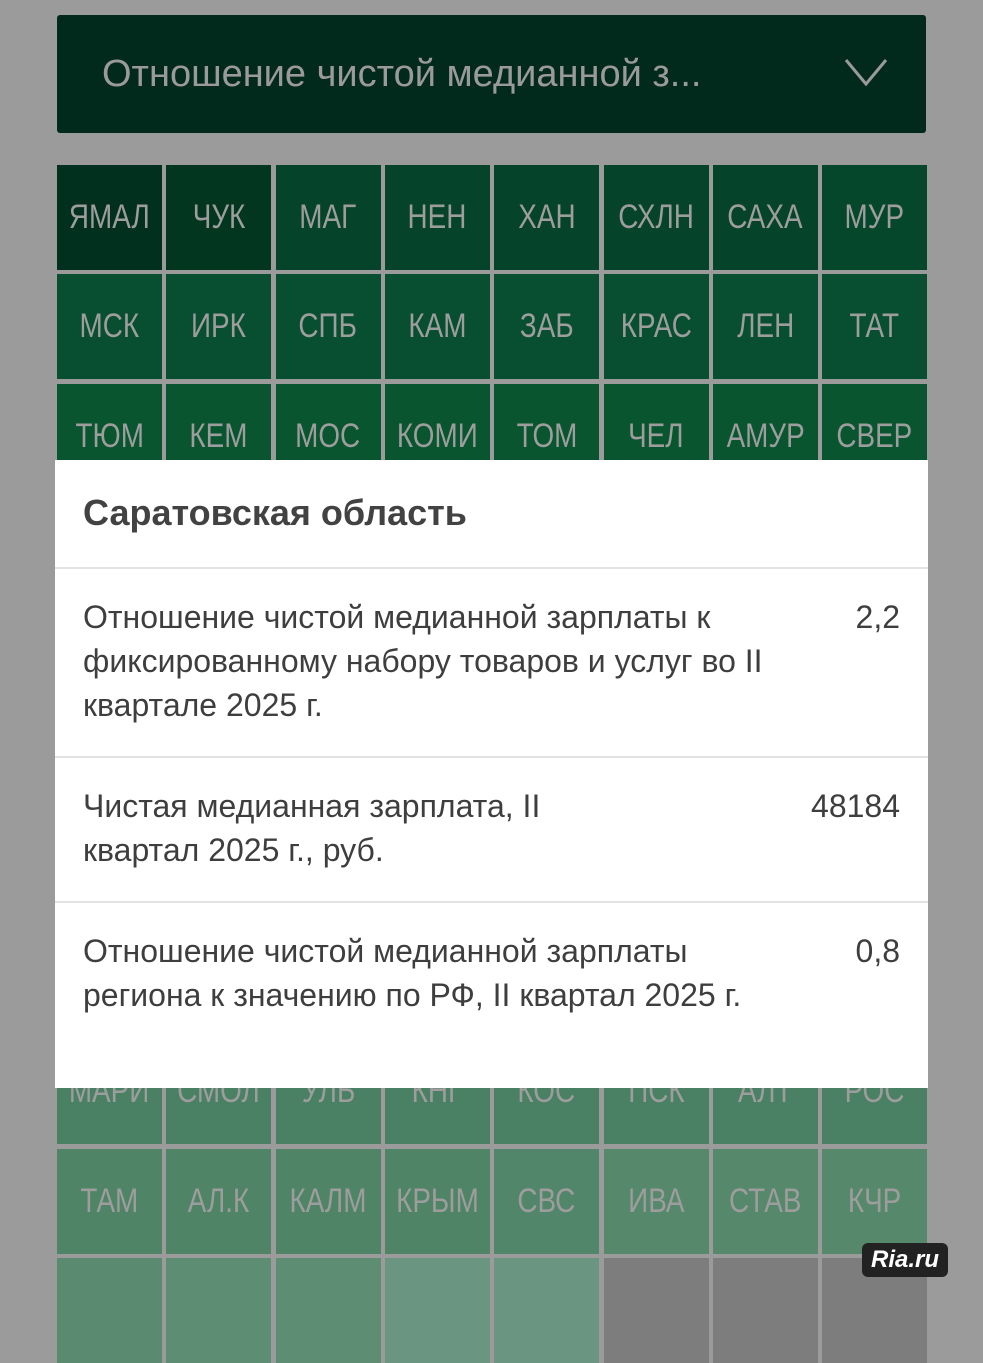 The image size is (983, 1363). I want to click on region-tile: КРАС, so click(656, 327).